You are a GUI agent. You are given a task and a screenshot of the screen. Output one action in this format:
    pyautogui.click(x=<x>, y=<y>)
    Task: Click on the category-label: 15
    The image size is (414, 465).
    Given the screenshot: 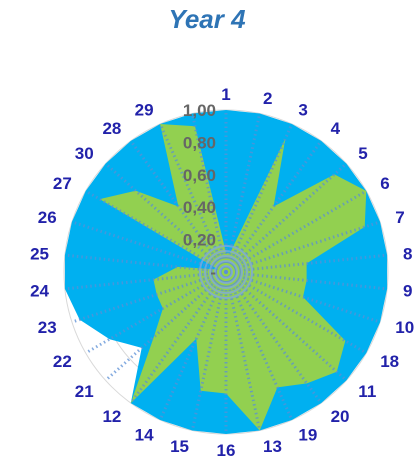 What is the action you would take?
    pyautogui.click(x=179, y=446)
    